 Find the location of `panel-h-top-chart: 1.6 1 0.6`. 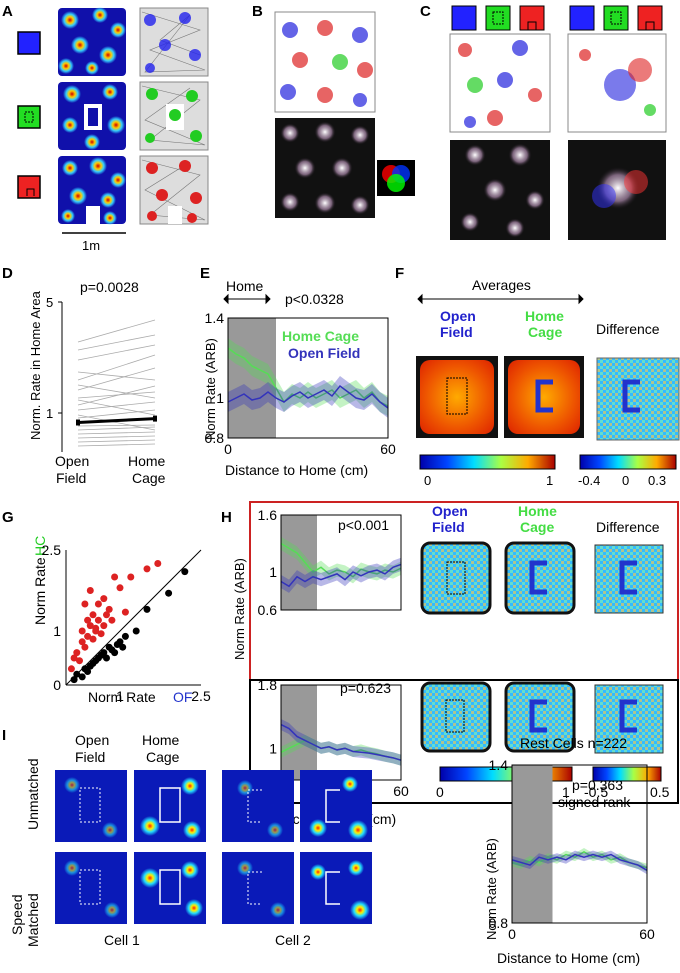

panel-h-top-chart: 1.6 1 0.6 is located at coordinates (330, 562).